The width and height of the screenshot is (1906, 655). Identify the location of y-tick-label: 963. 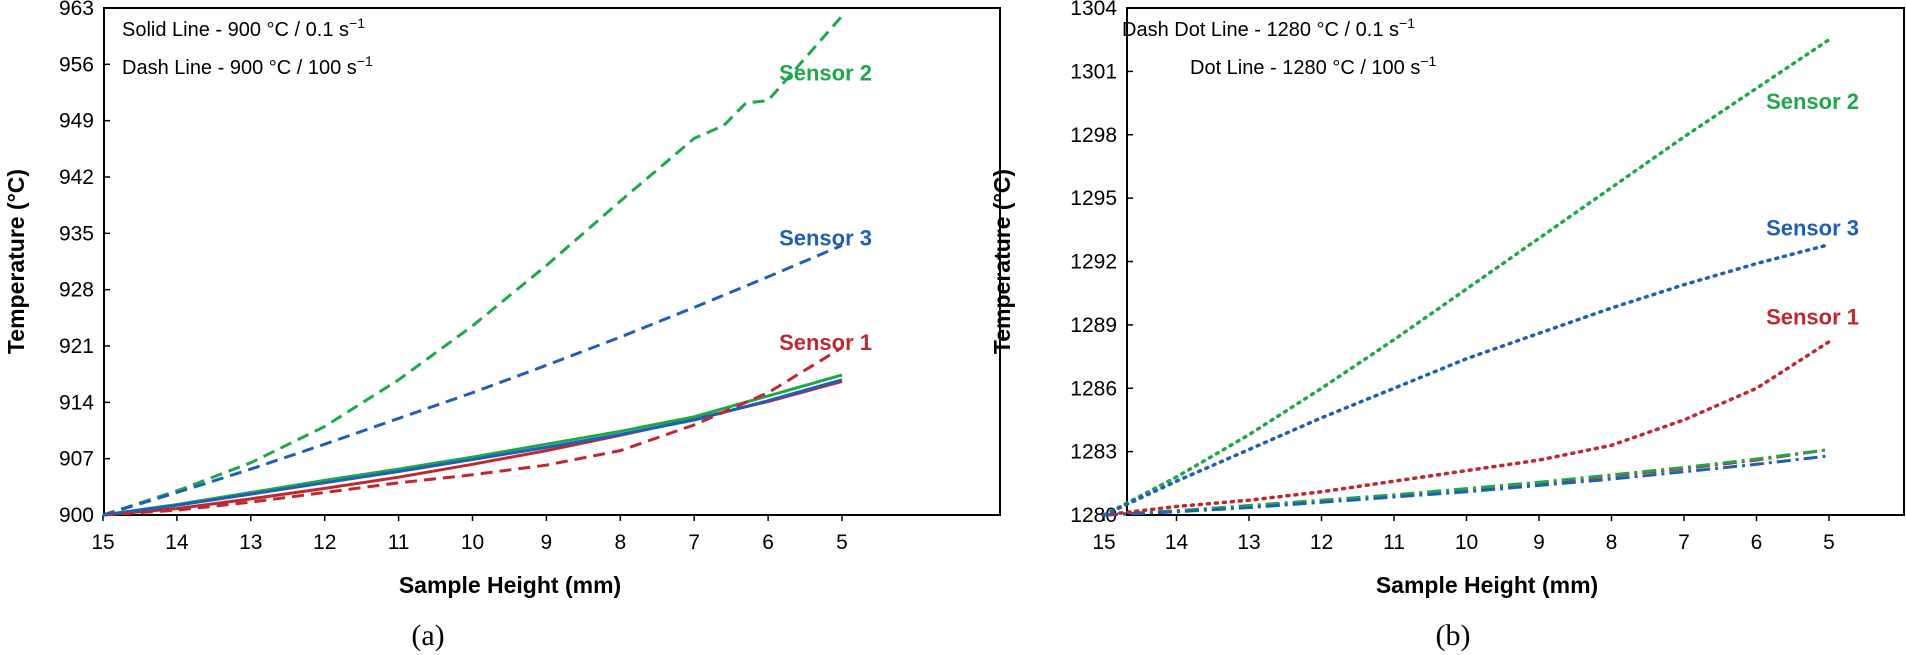
(76, 10).